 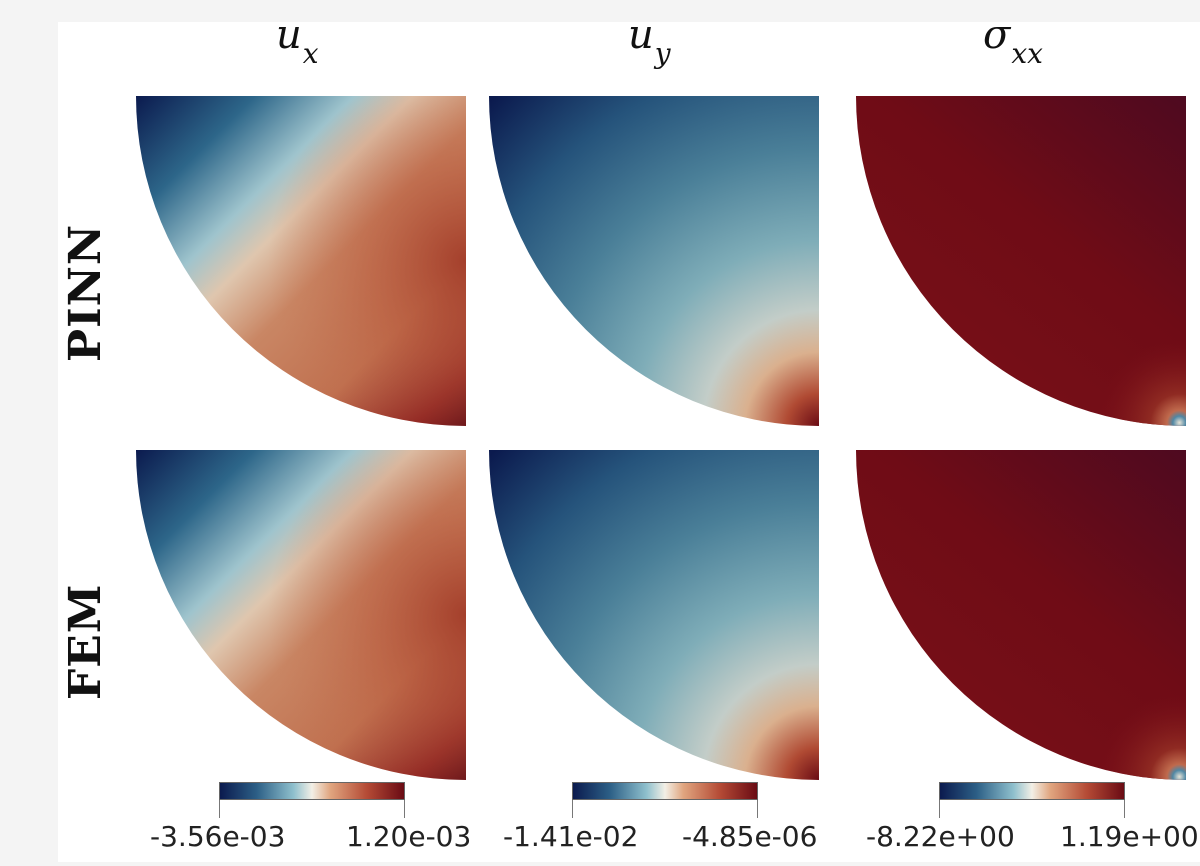 I want to click on column-title-uy: uy, so click(x=649, y=41).